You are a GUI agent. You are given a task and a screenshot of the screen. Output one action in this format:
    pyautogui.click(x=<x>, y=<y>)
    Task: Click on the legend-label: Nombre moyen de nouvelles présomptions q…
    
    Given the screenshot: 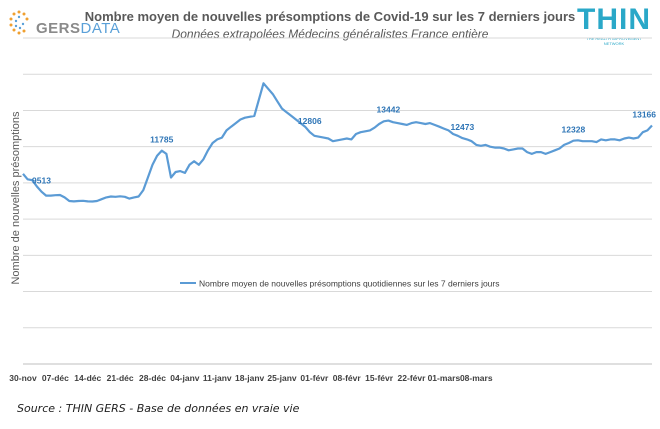 What is the action you would take?
    pyautogui.click(x=349, y=284)
    